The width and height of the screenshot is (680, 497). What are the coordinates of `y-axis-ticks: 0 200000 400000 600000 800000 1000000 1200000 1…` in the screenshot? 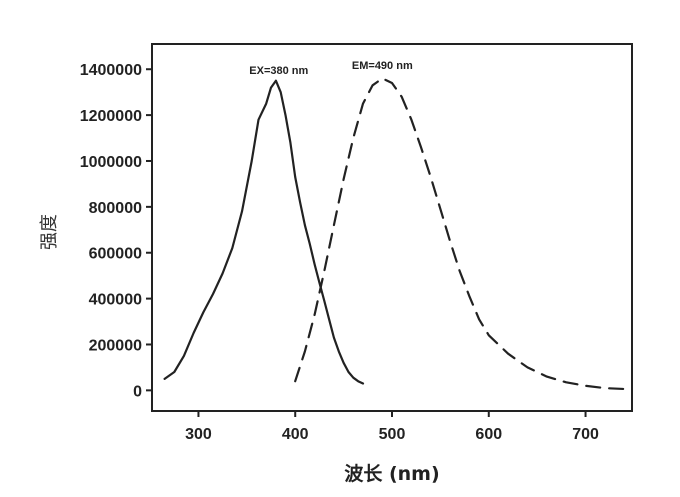 It's located at (116, 231).